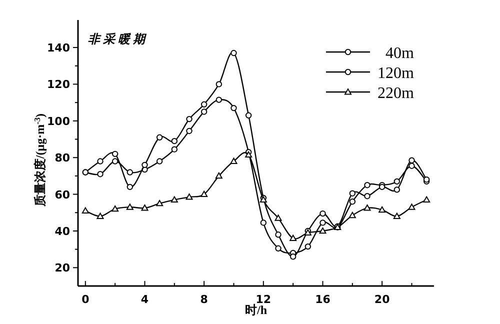 This screenshot has height=324, width=500. Describe the element at coordinates (62, 231) in the screenshot. I see `y-tick-label: 40` at that location.